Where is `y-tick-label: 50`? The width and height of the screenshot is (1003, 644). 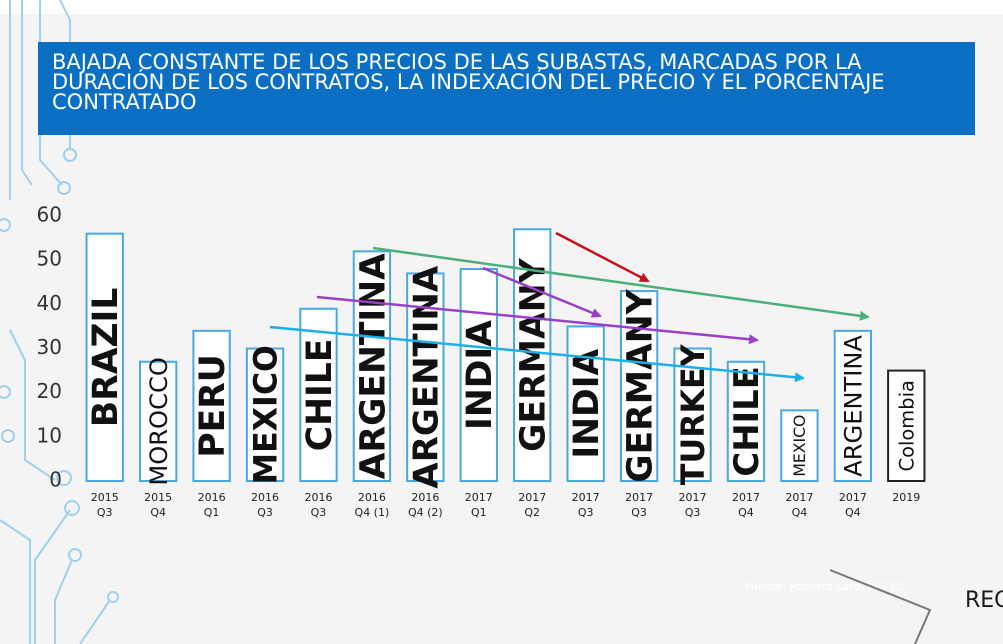
y-tick-label: 50 is located at coordinates (49, 259).